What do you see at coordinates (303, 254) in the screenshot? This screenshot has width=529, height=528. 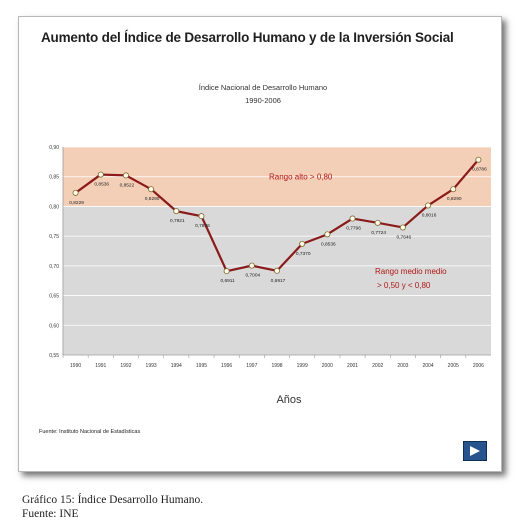 I see `data-label: 0,7370` at bounding box center [303, 254].